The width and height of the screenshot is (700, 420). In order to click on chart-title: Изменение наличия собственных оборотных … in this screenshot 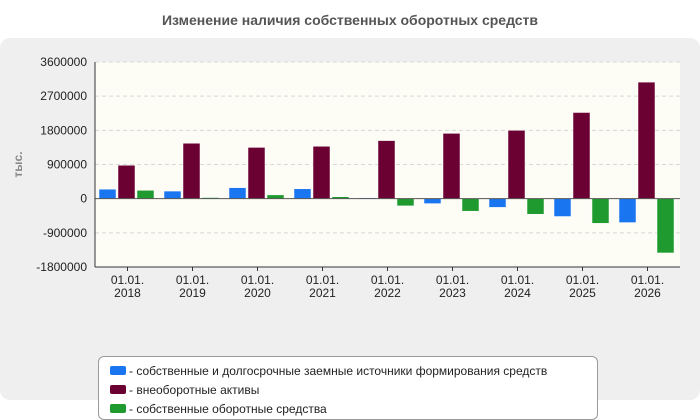, I will do `click(350, 20)`.